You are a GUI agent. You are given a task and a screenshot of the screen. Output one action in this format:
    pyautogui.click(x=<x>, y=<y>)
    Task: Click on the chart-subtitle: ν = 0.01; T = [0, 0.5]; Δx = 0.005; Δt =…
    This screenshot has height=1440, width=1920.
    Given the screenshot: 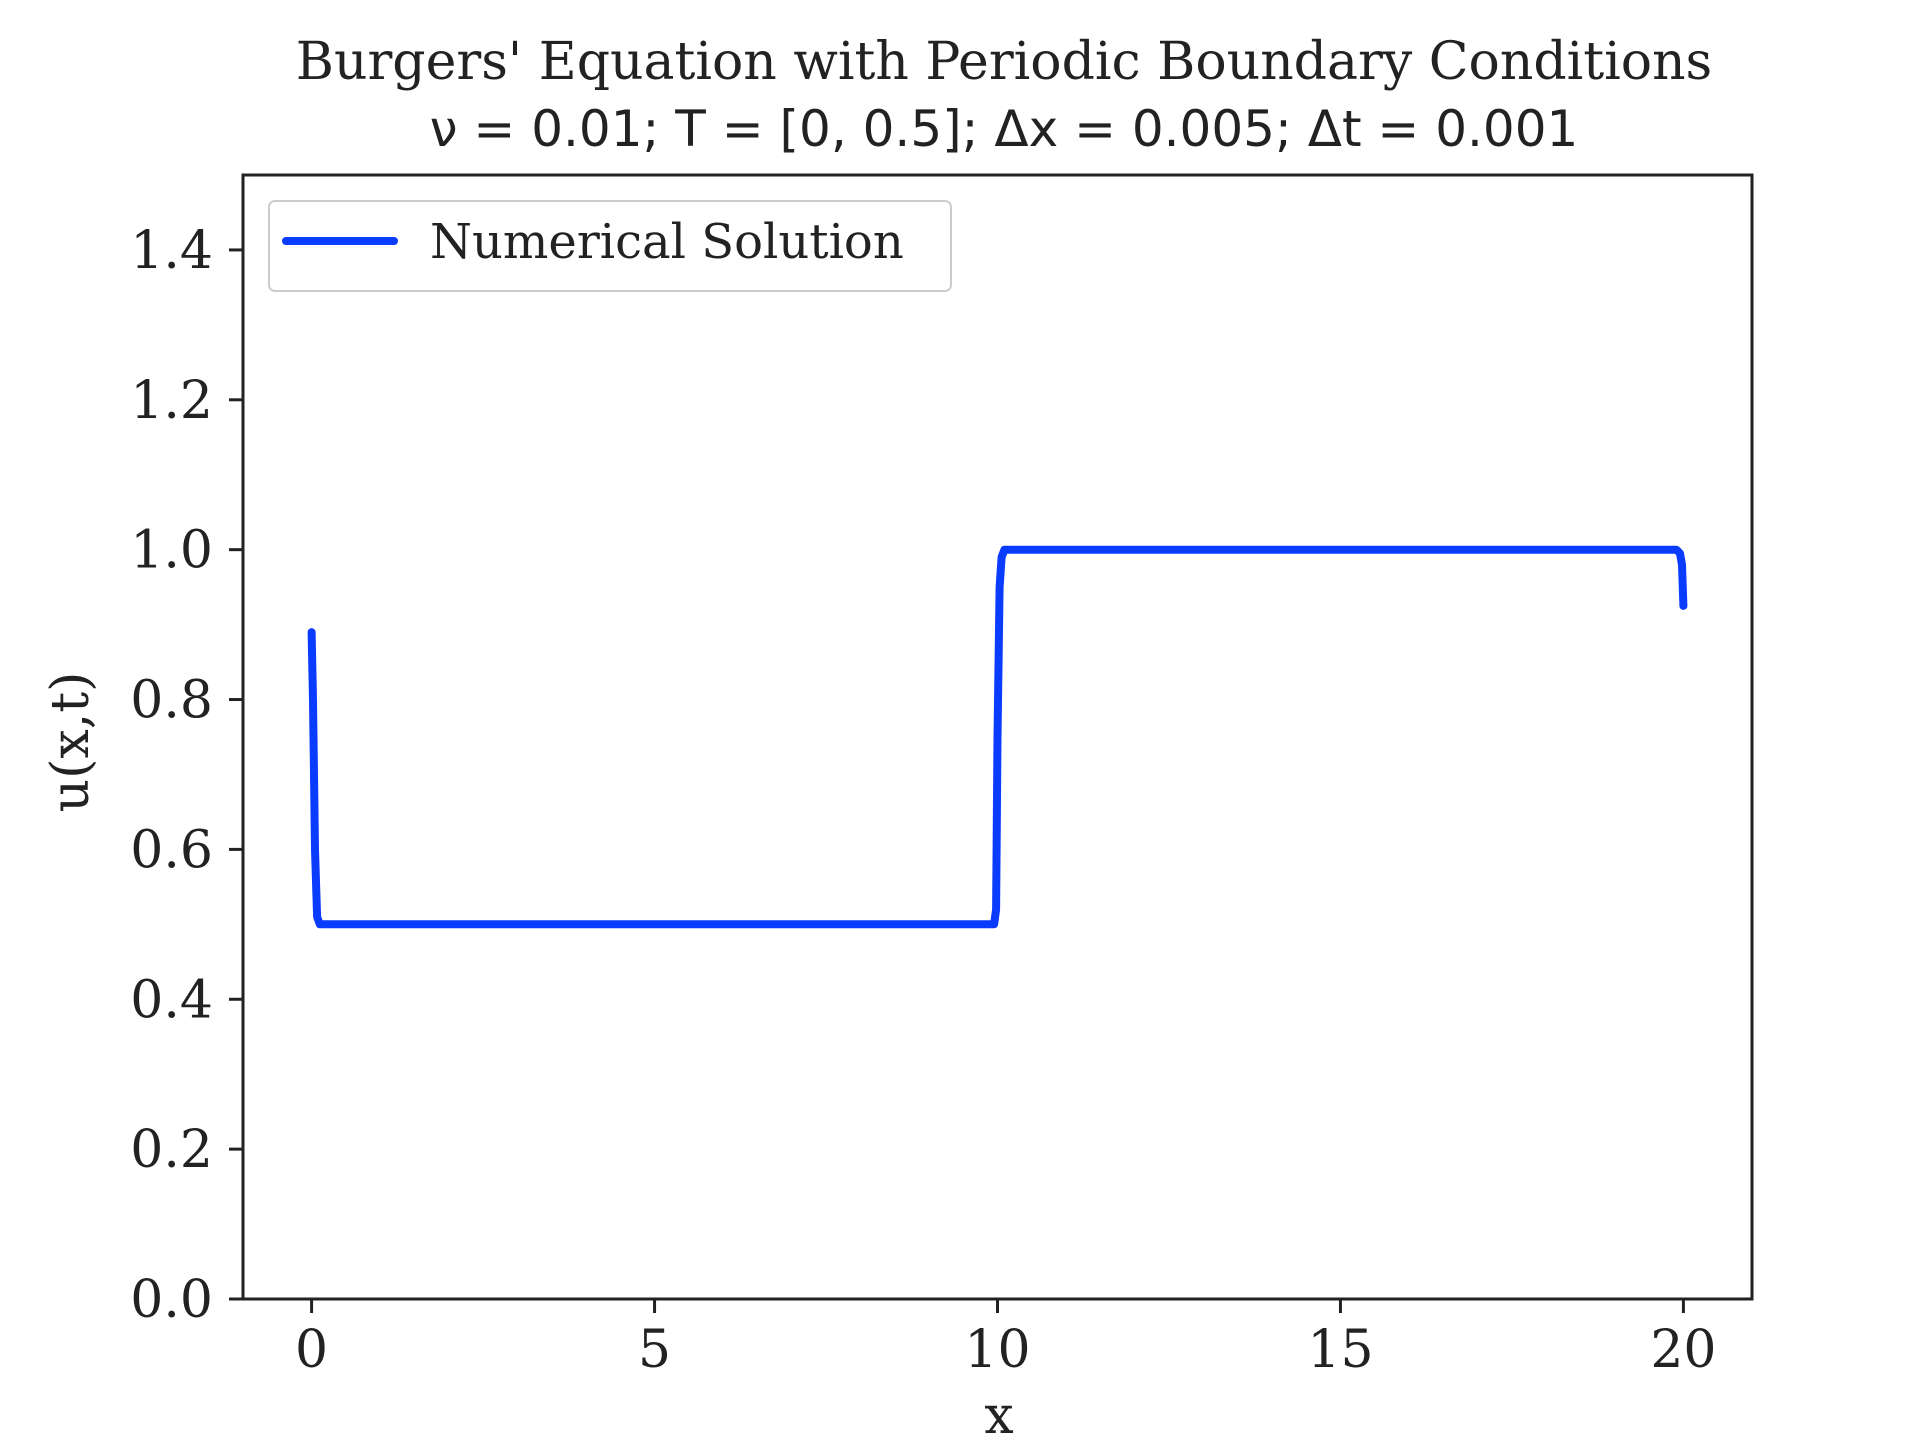 What is the action you would take?
    pyautogui.click(x=1004, y=129)
    